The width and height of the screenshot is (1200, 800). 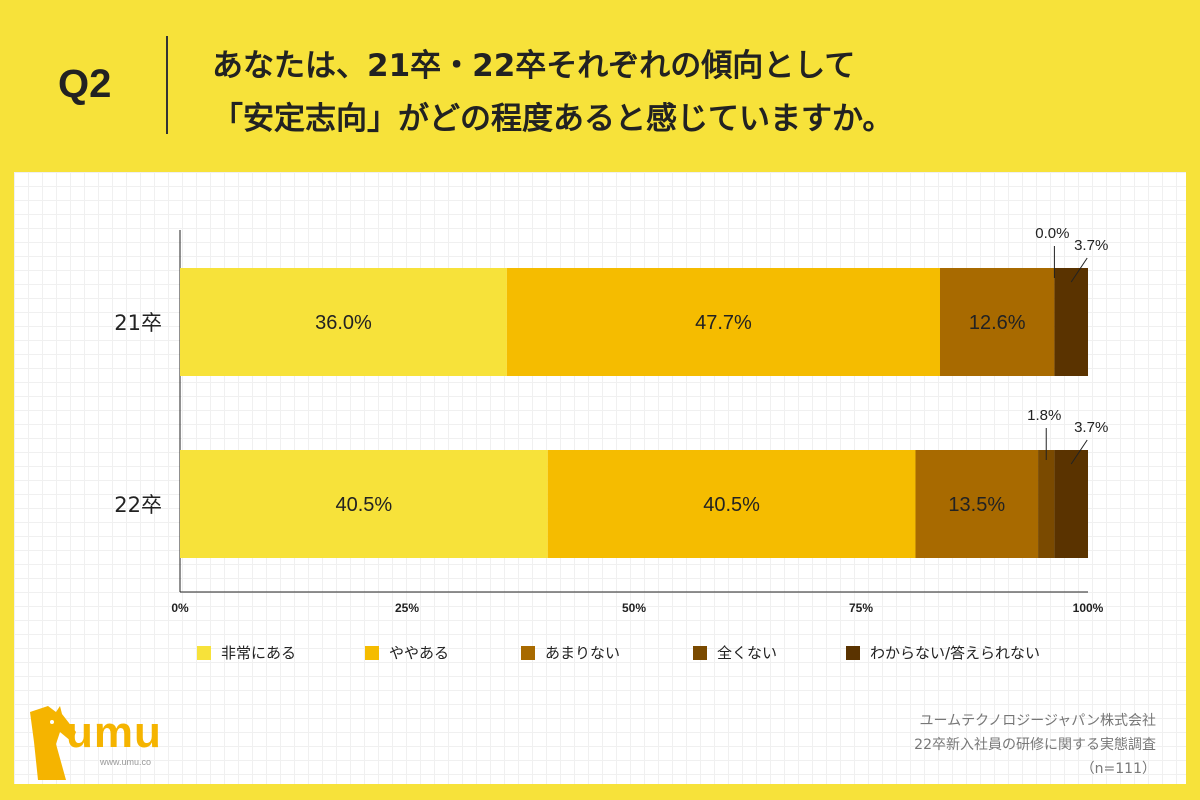 I want to click on legend-label: あまりない, so click(x=582, y=653).